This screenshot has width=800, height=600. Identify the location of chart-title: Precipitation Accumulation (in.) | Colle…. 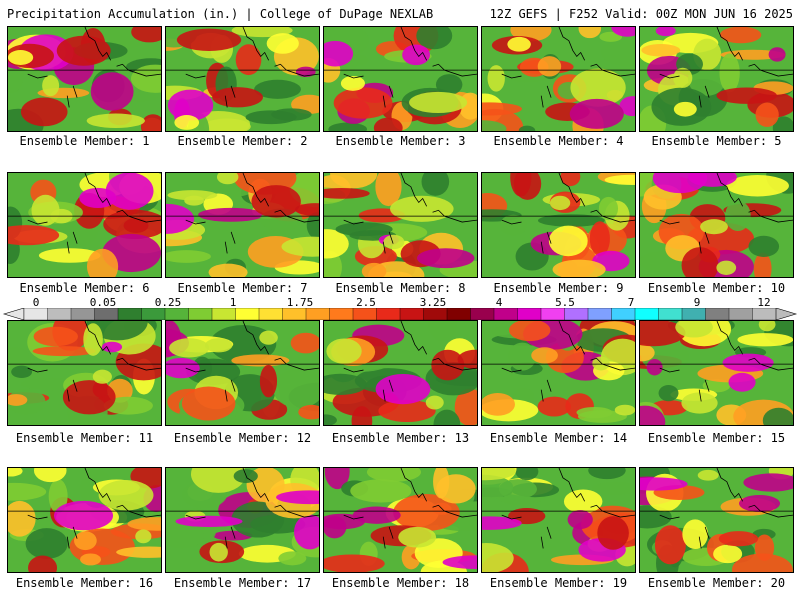
(220, 14).